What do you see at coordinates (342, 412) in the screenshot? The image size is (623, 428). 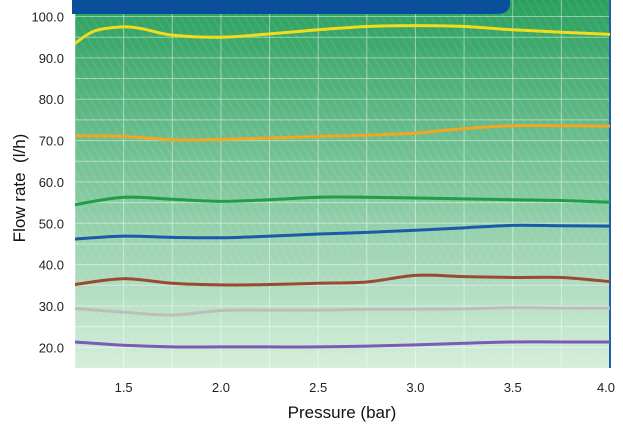 I see `x-axis-title: Pressure (bar)` at bounding box center [342, 412].